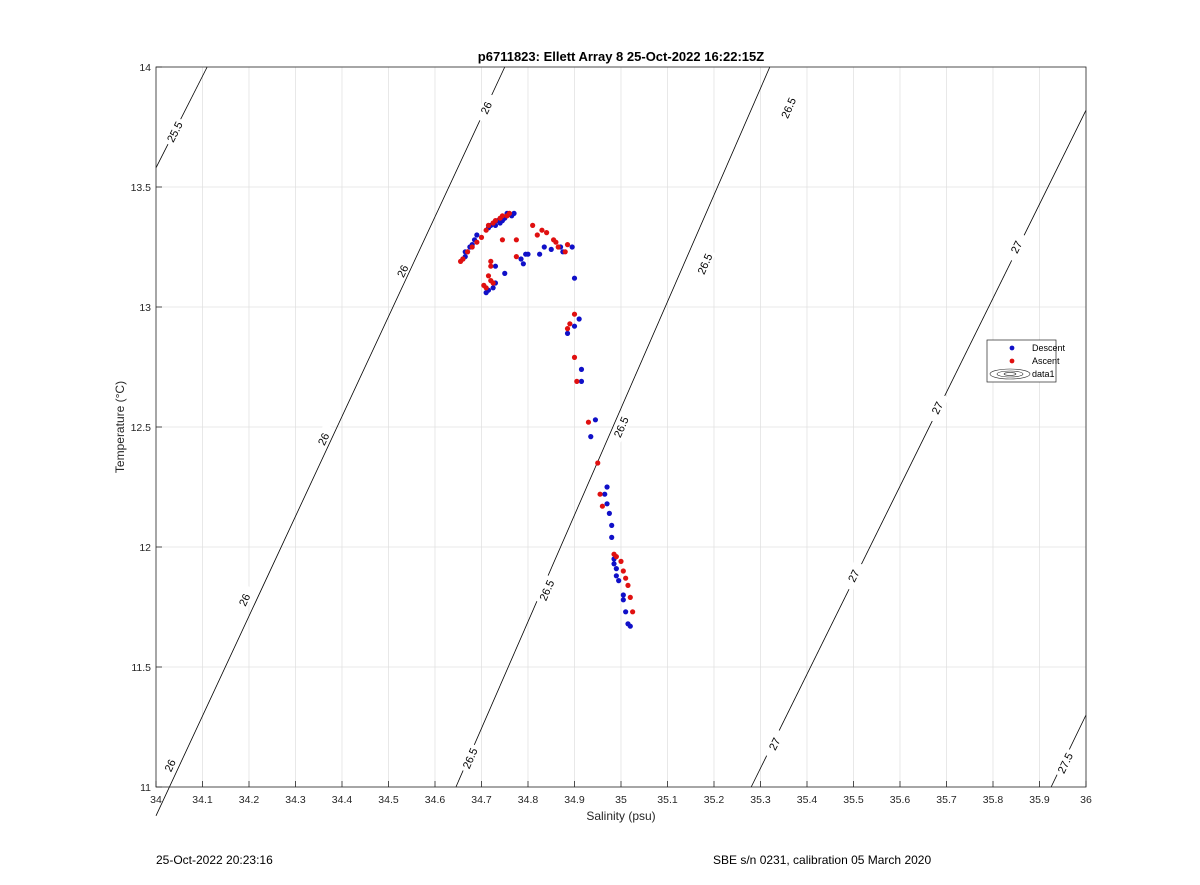 Image resolution: width=1200 pixels, height=885 pixels. Describe the element at coordinates (1021, 361) in the screenshot. I see `legend-box` at that location.